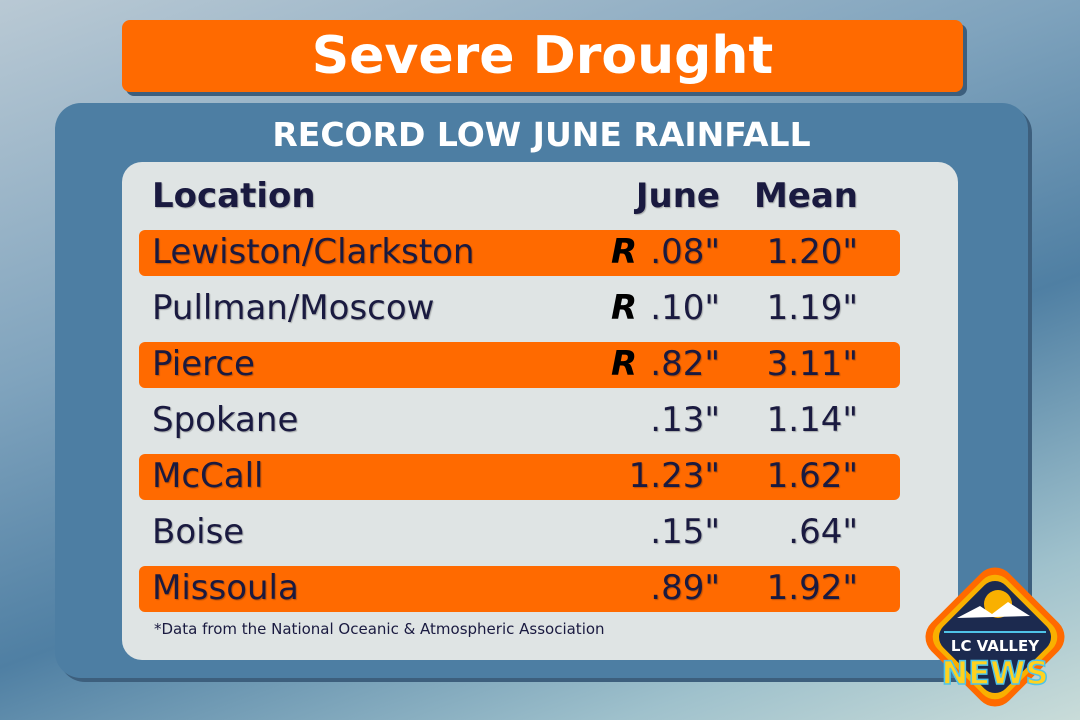  Describe the element at coordinates (203, 364) in the screenshot. I see `location-cell: Pierce` at that location.